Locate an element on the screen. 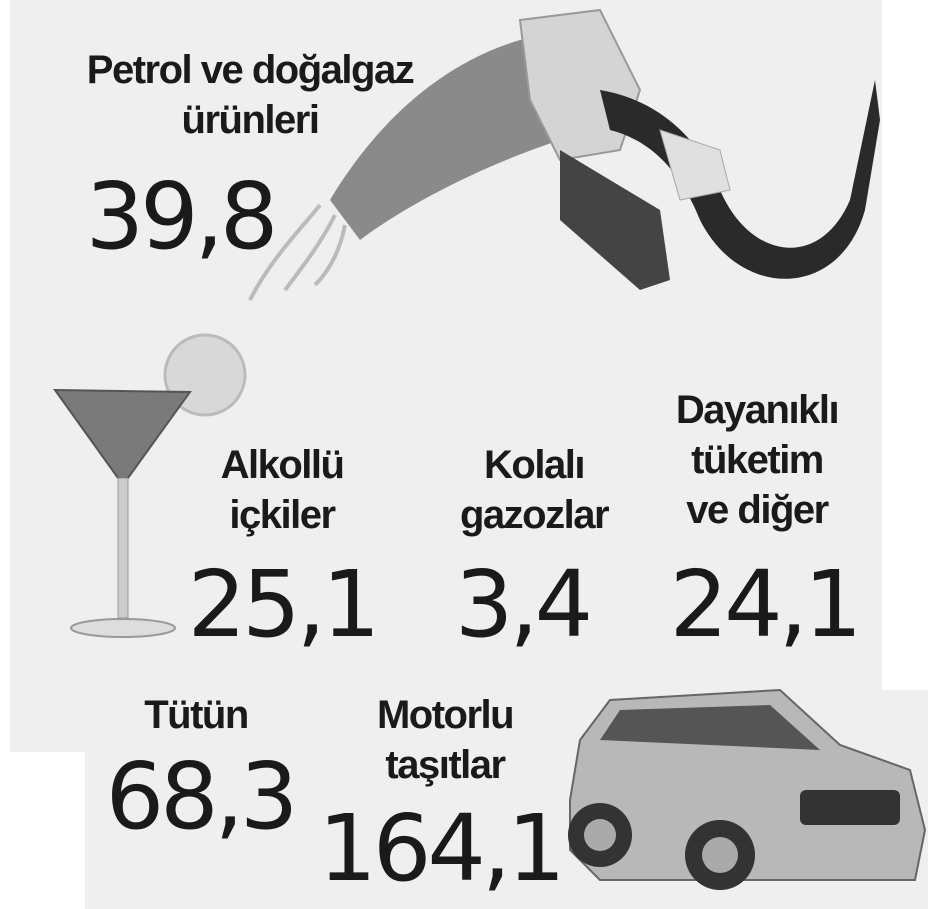 The width and height of the screenshot is (928, 909). item-value: 68,3 is located at coordinates (200, 796).